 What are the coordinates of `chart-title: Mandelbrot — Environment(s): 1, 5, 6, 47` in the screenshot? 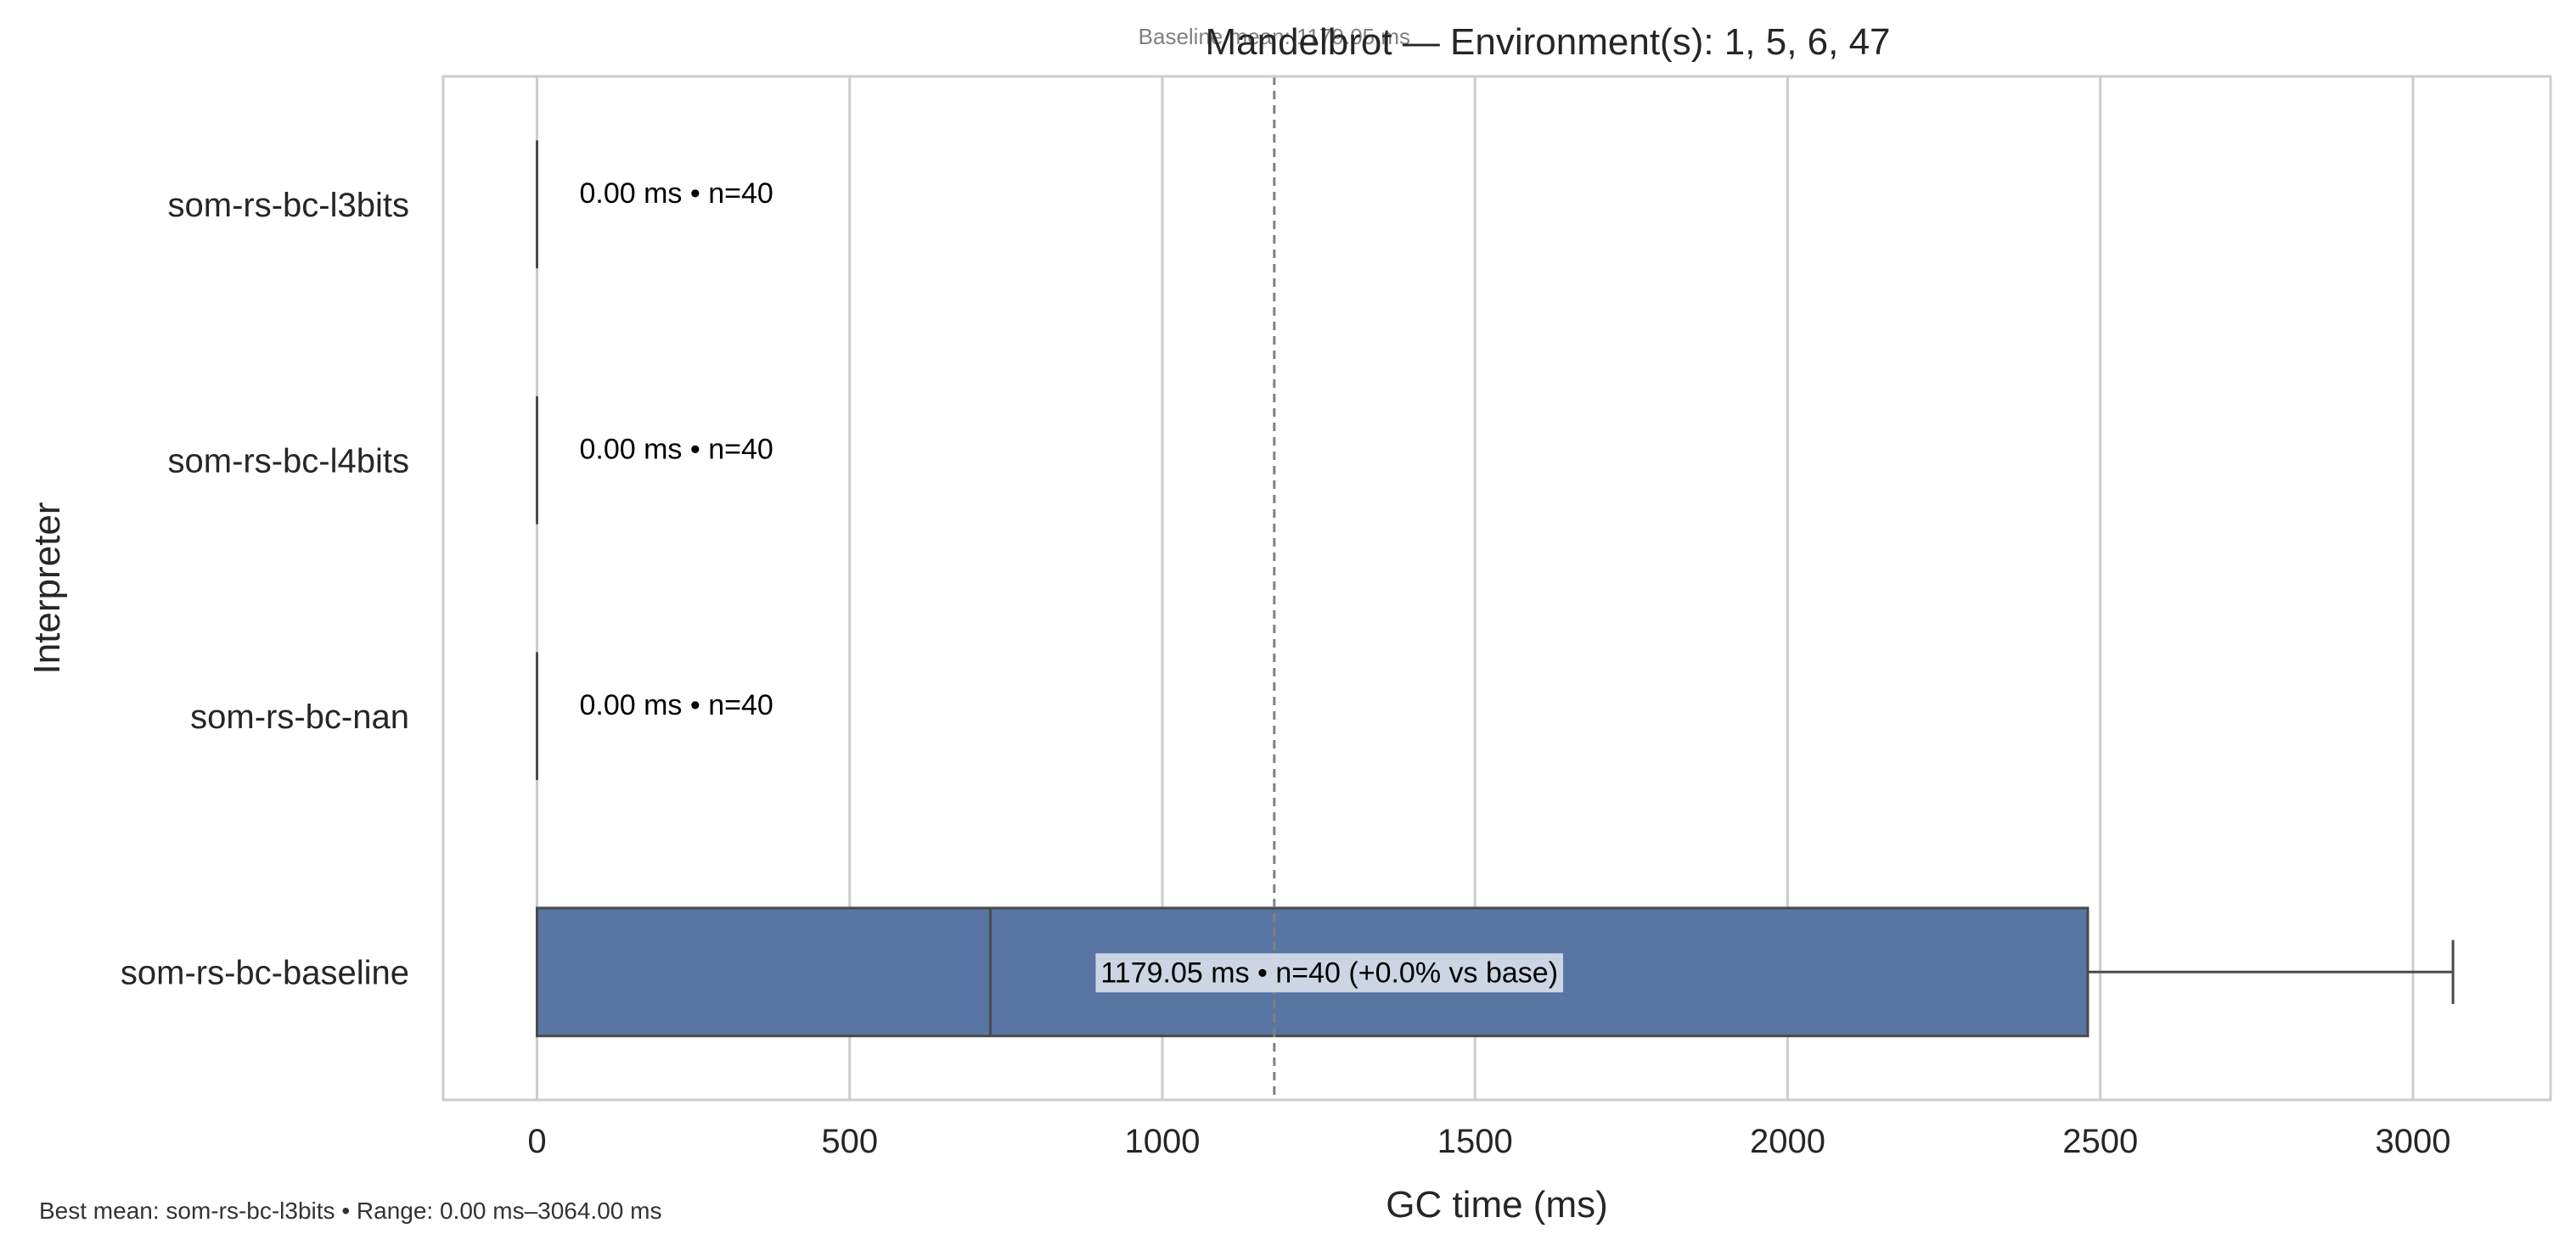 It's located at (1547, 42).